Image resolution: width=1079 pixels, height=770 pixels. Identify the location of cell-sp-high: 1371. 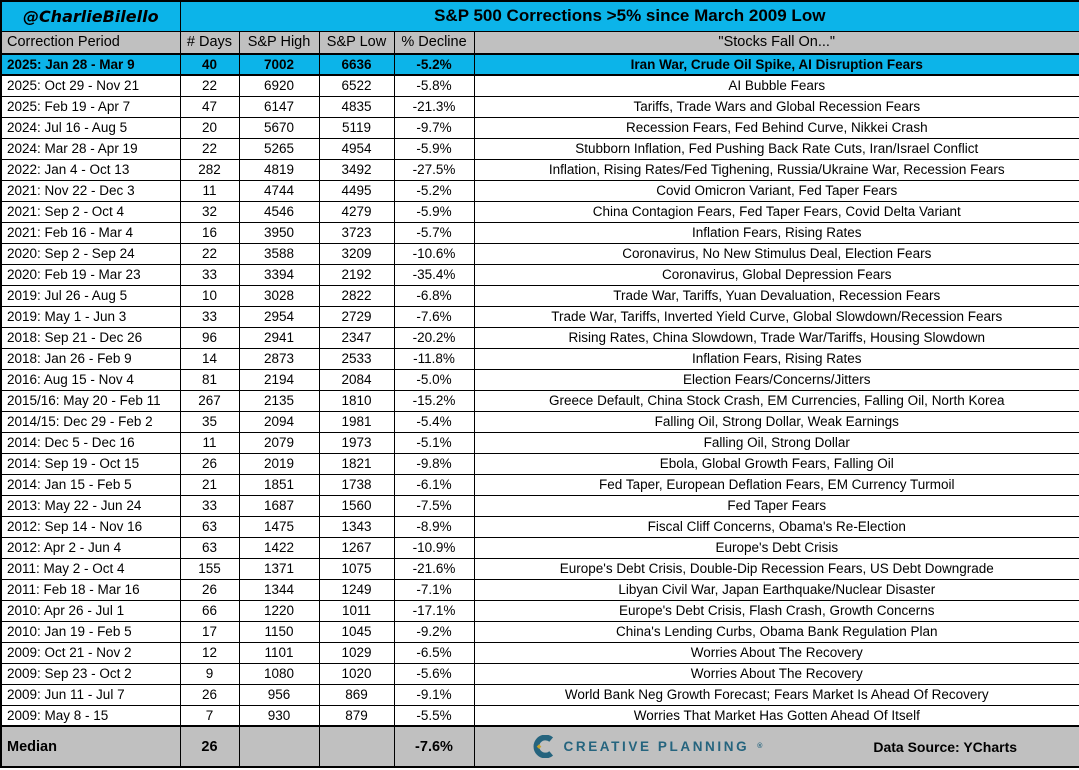
(279, 568).